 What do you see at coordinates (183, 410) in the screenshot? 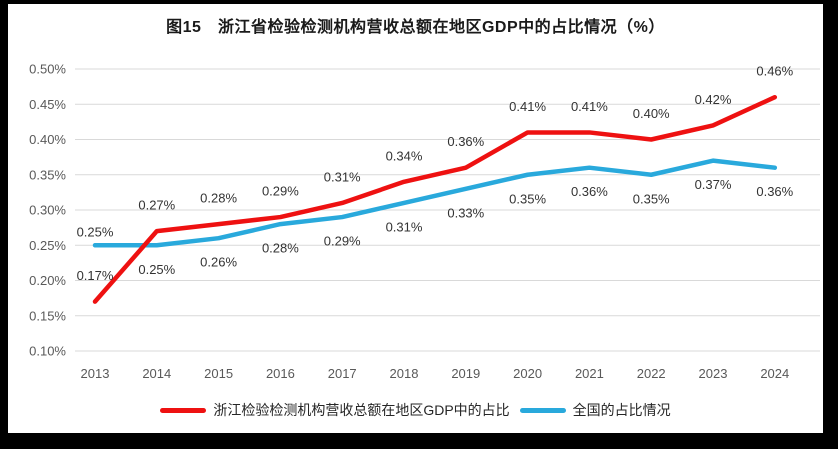
I see `legend-line-red-icon` at bounding box center [183, 410].